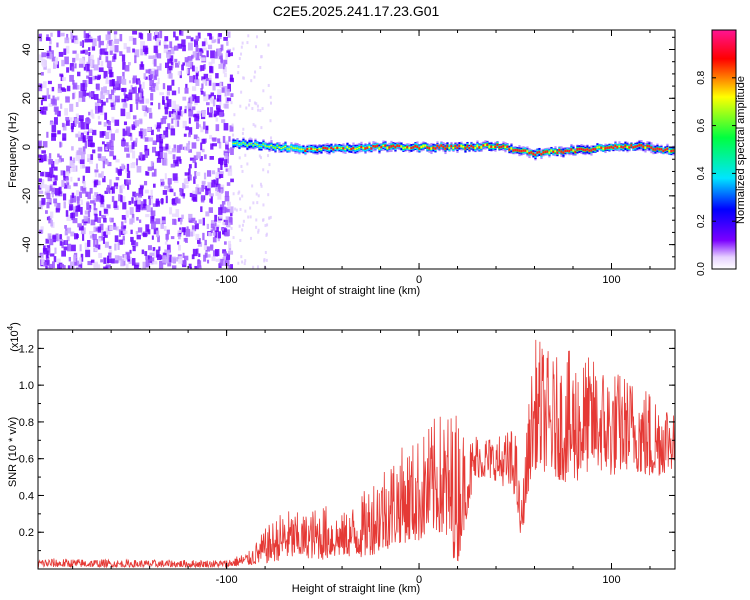 This screenshot has height=600, width=750. What do you see at coordinates (356, 589) in the screenshot?
I see `snr-x-label: Height of straight line (km)` at bounding box center [356, 589].